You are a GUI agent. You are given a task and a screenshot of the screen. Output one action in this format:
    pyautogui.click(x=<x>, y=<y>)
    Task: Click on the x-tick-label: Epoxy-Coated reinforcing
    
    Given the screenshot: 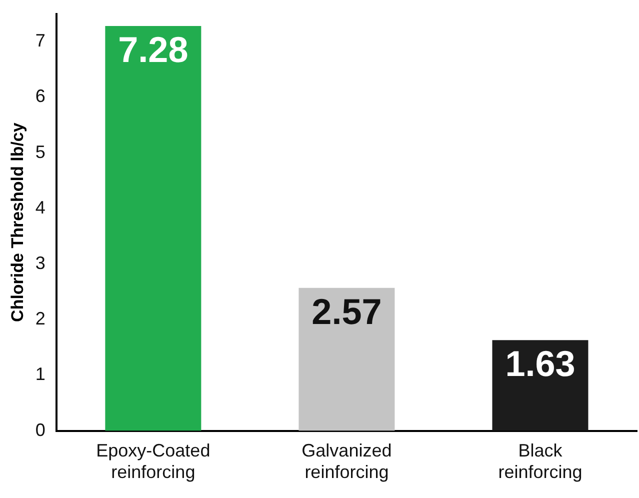 What is the action you would take?
    pyautogui.click(x=153, y=461)
    